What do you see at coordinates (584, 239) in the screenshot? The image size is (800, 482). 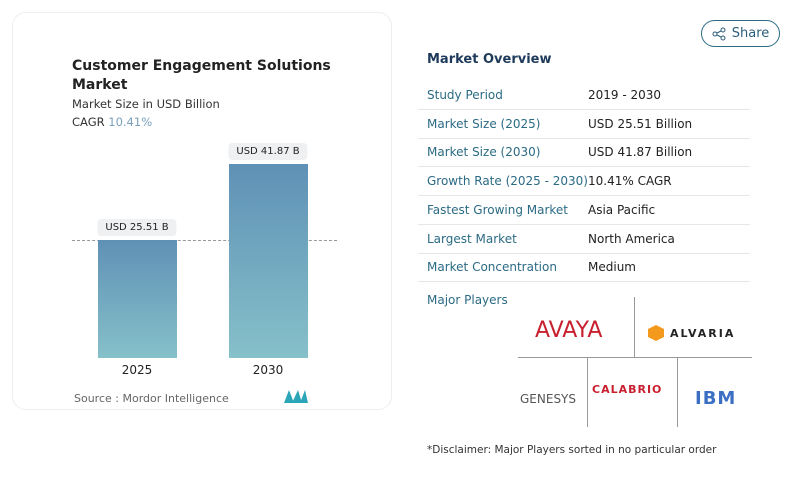 I see `overview-row: Largest Market North America` at bounding box center [584, 239].